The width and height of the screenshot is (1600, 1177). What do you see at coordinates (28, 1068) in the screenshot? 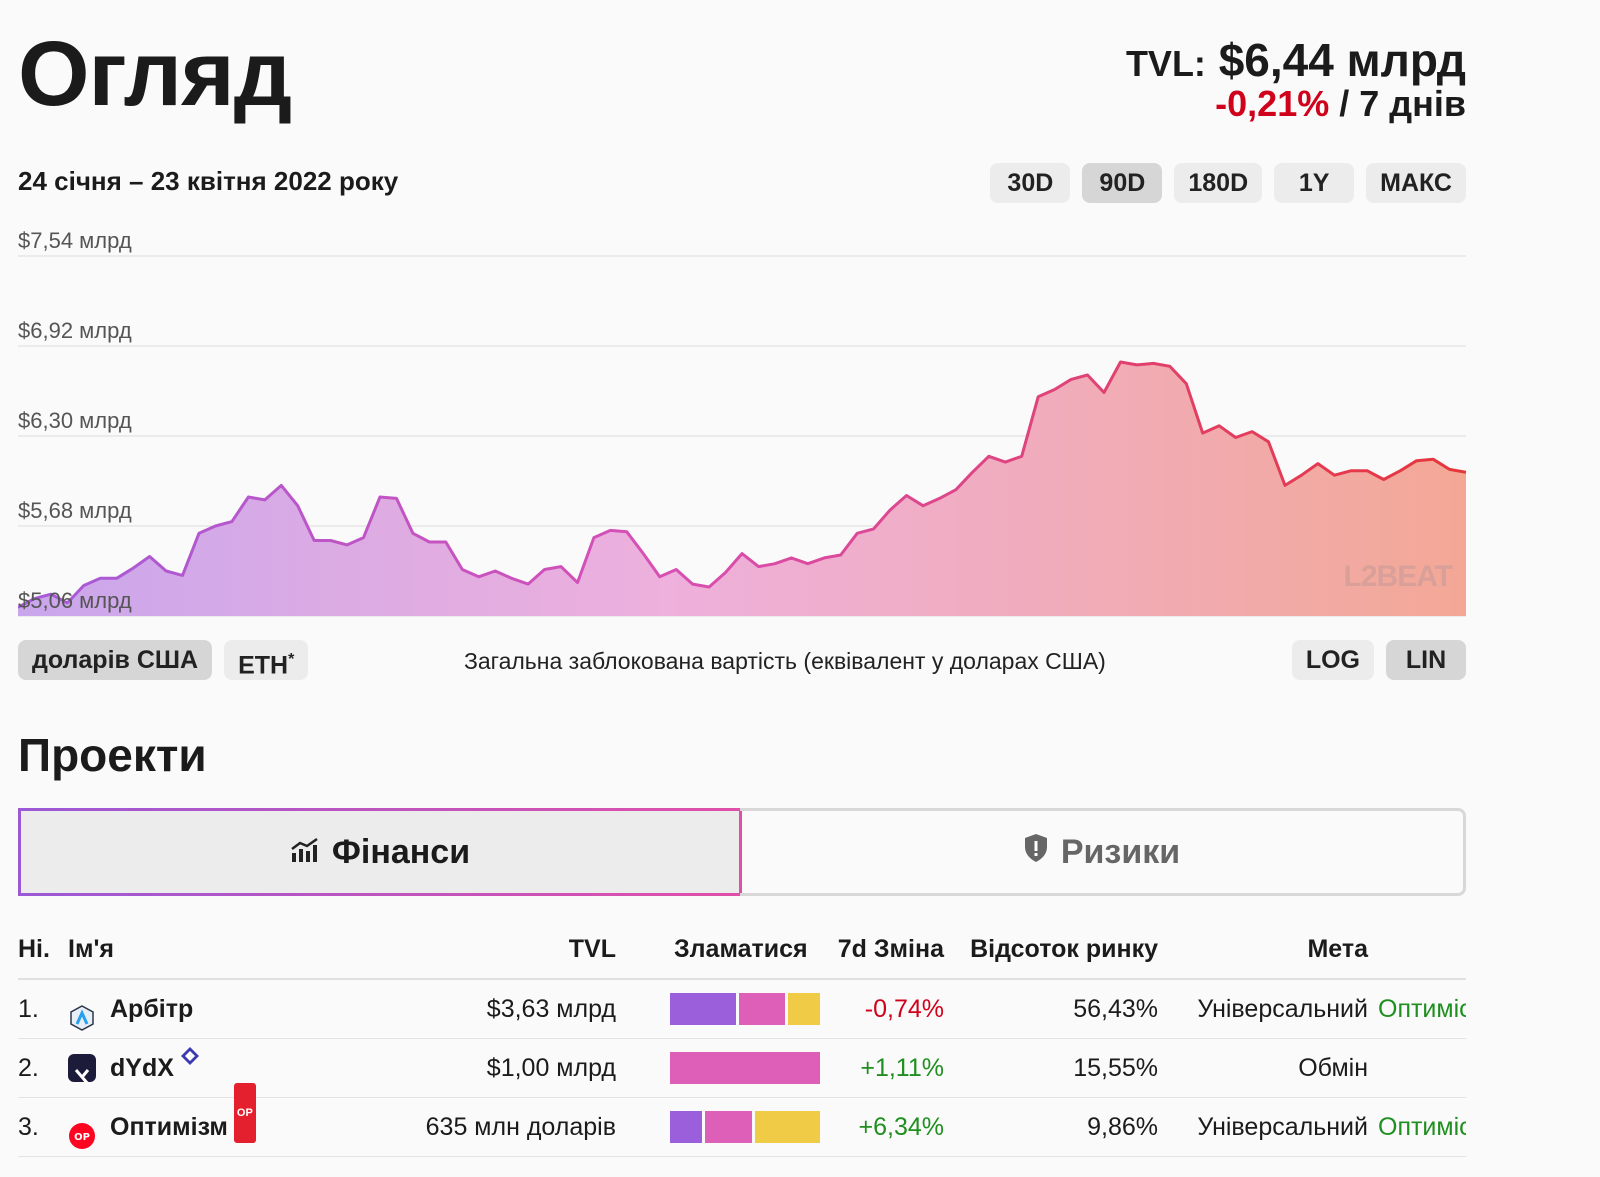
I see `row-number: 2.` at bounding box center [28, 1068].